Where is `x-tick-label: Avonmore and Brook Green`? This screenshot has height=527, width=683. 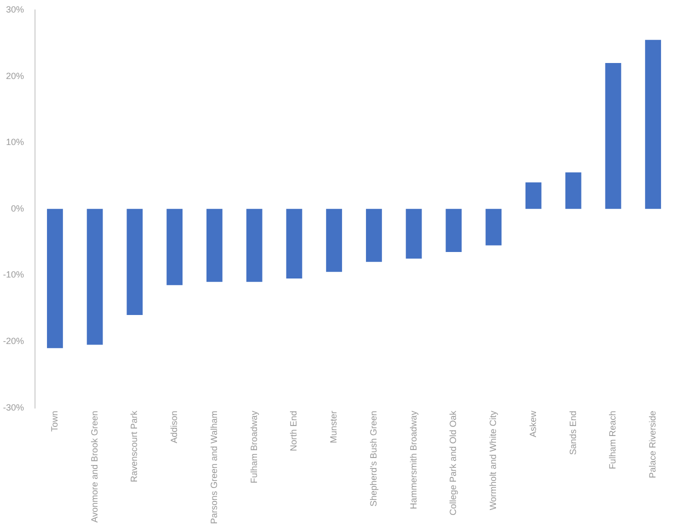
x-tick-label: Avonmore and Brook Green is located at coordinates (94, 466).